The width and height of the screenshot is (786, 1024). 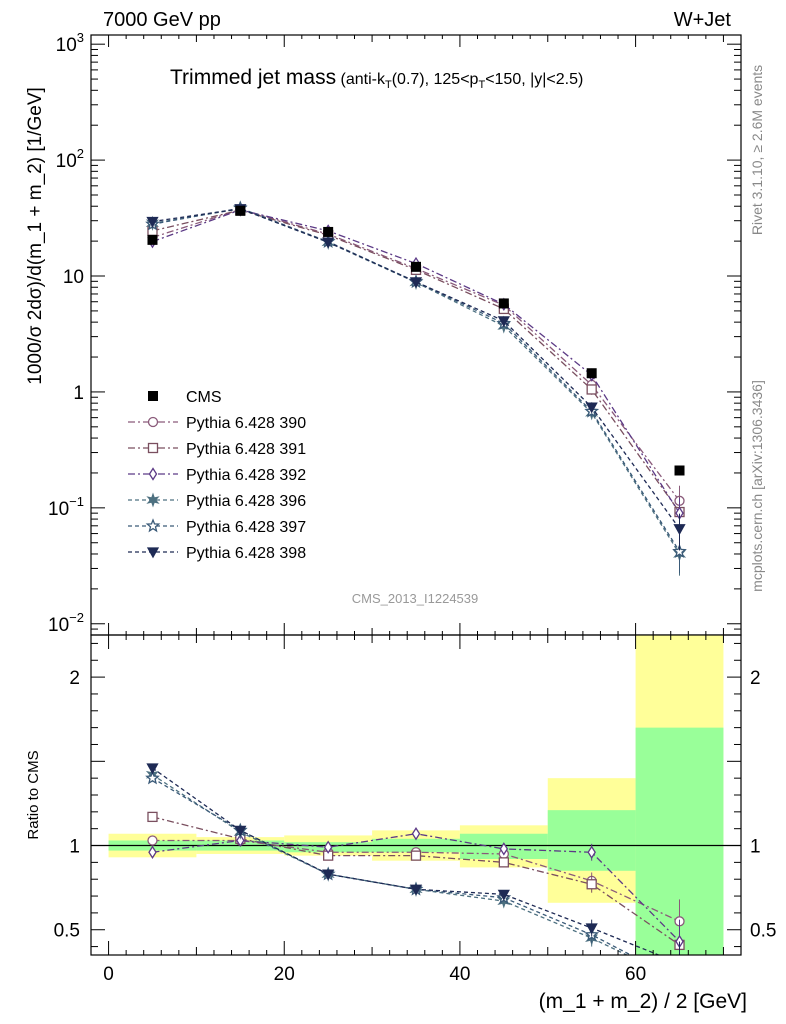 What do you see at coordinates (459, 974) in the screenshot?
I see `x-tick-label: 40` at bounding box center [459, 974].